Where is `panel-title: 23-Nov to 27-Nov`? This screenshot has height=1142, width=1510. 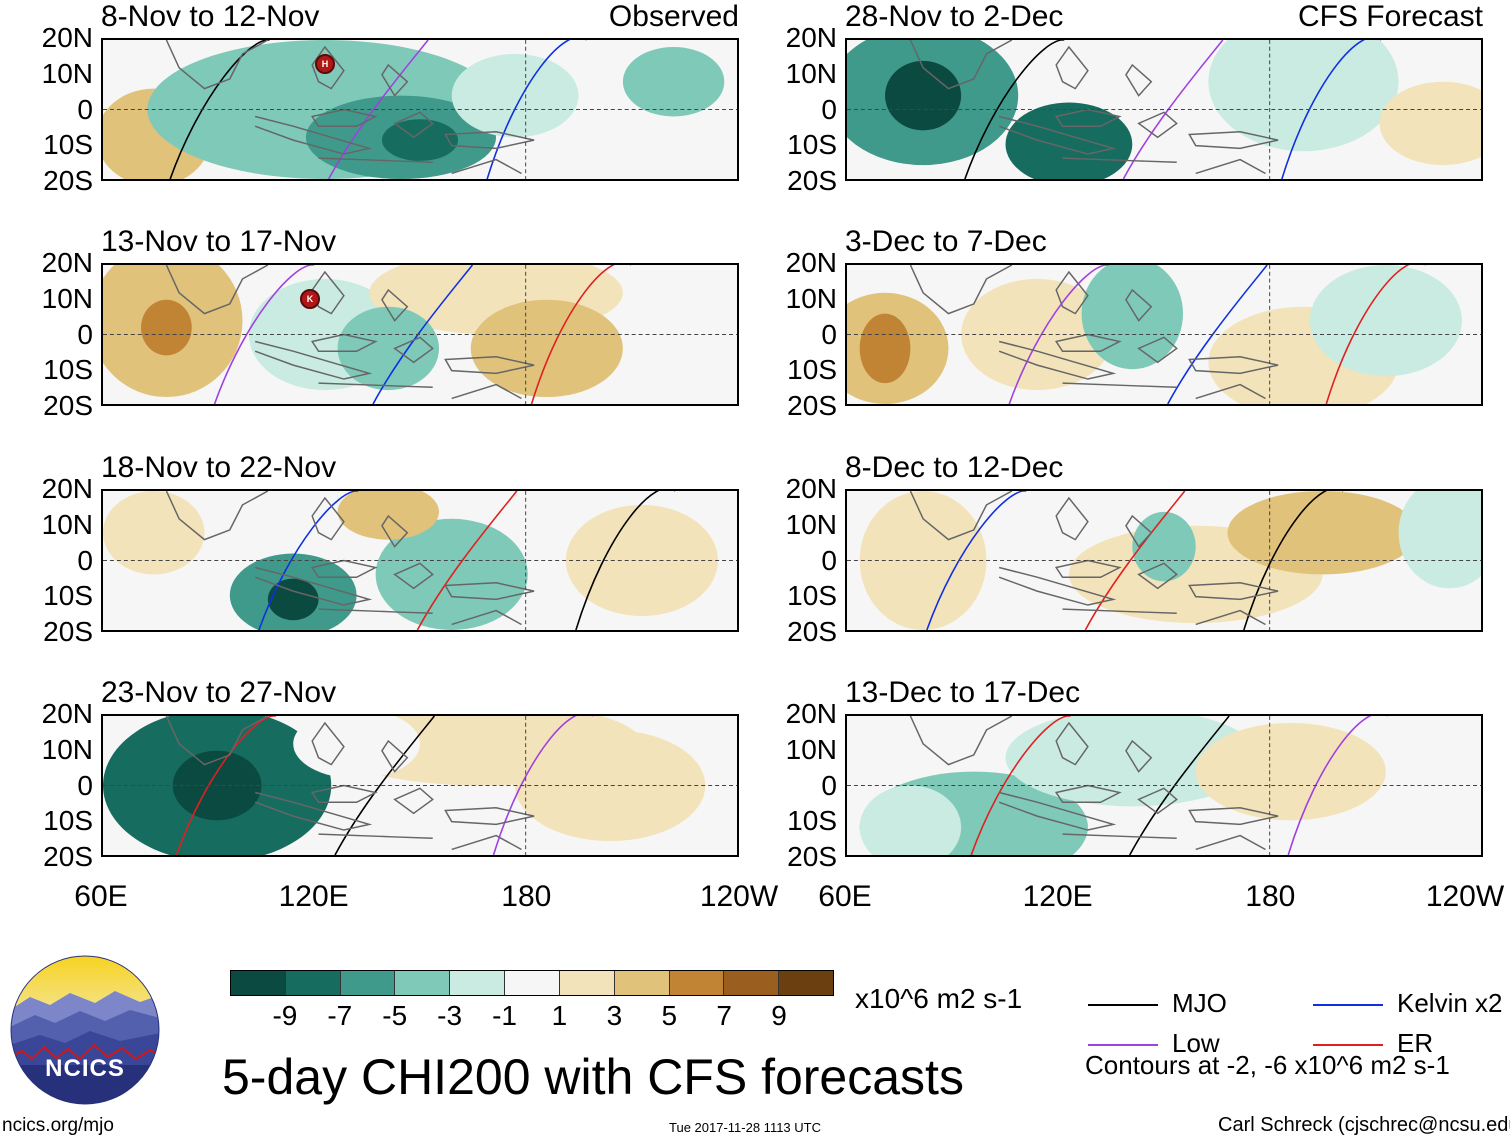
panel-title: 23-Nov to 27-Nov is located at coordinates (219, 692).